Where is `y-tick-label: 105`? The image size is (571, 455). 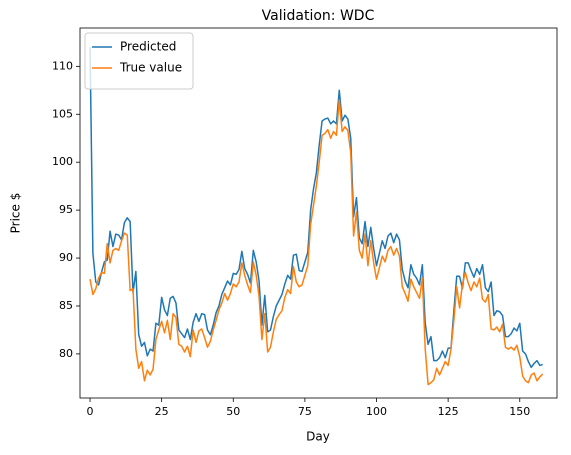 y-tick-label: 105 is located at coordinates (62, 113).